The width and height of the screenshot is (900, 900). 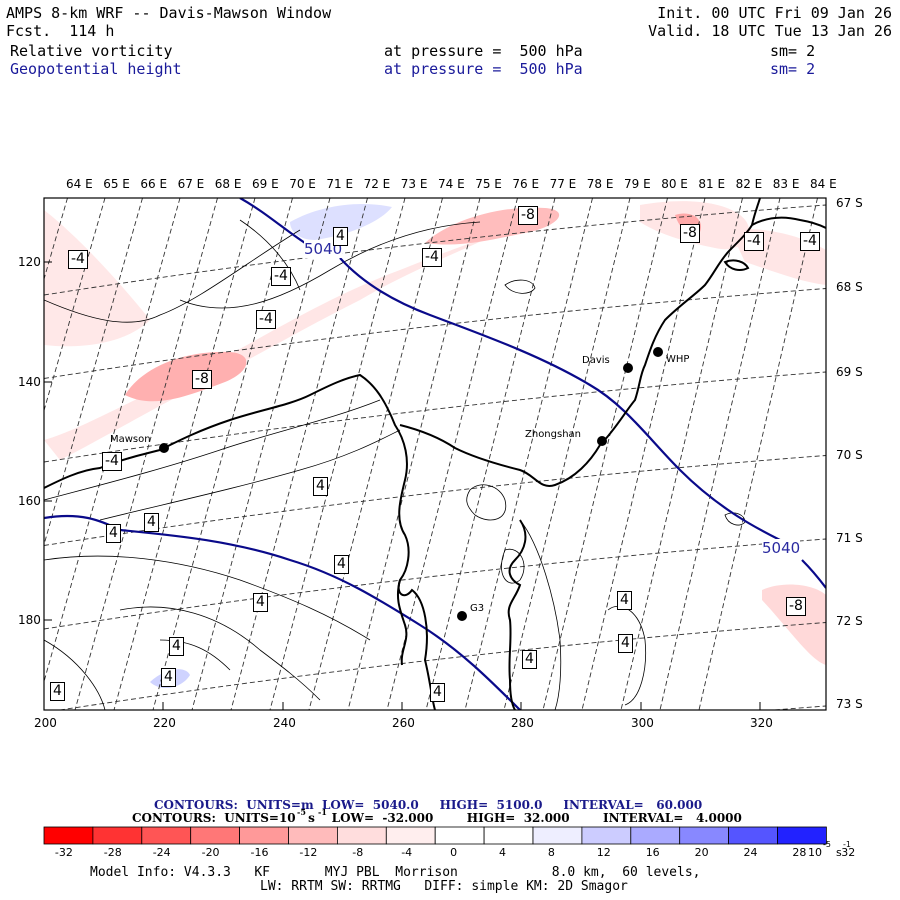 I want to click on field1-sm: sm= 2, so click(x=793, y=51).